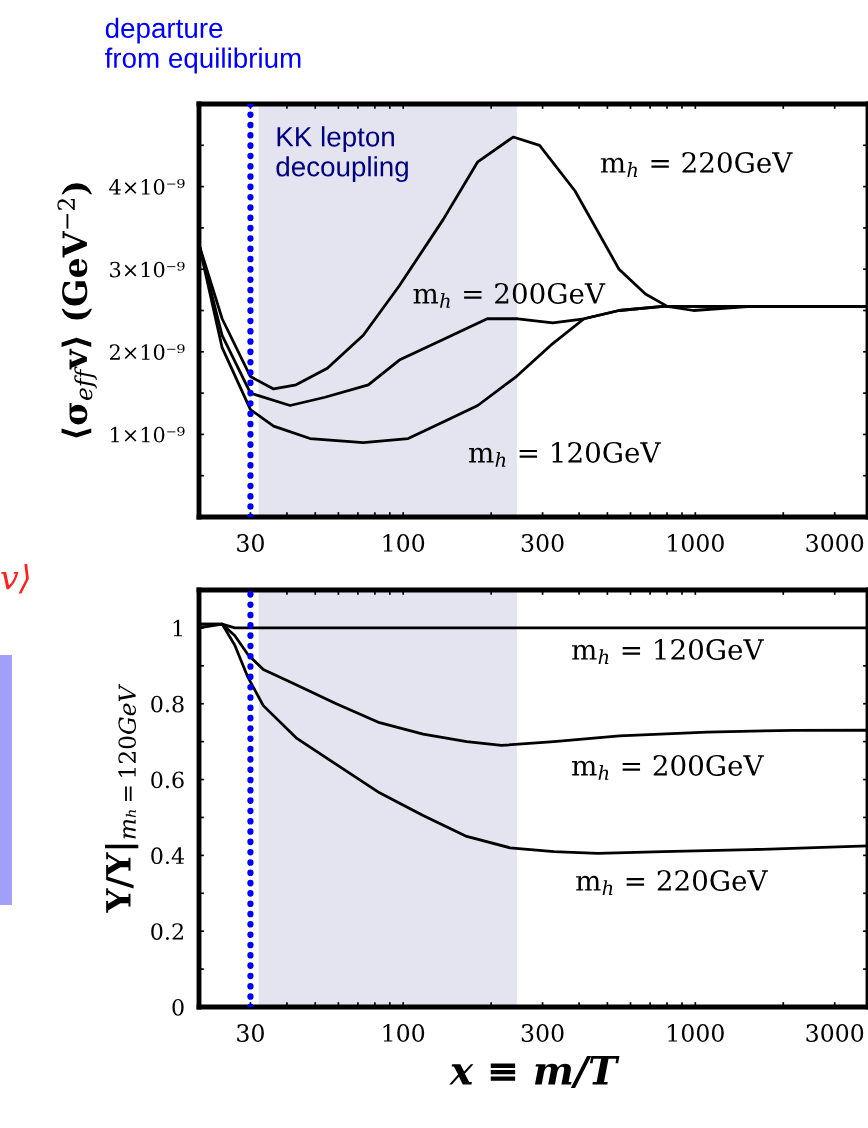  What do you see at coordinates (167, 704) in the screenshot?
I see `y-tick-label: 0.8` at bounding box center [167, 704].